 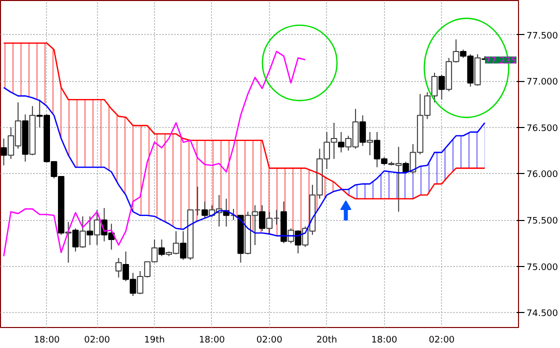 I want to click on x-tick-label: 20th, so click(x=327, y=341).